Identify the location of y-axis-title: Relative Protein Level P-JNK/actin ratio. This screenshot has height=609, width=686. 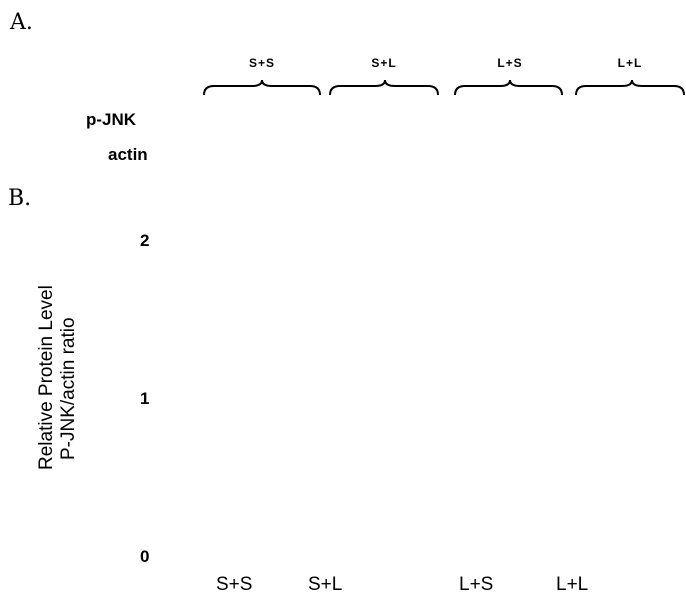
(76, 370).